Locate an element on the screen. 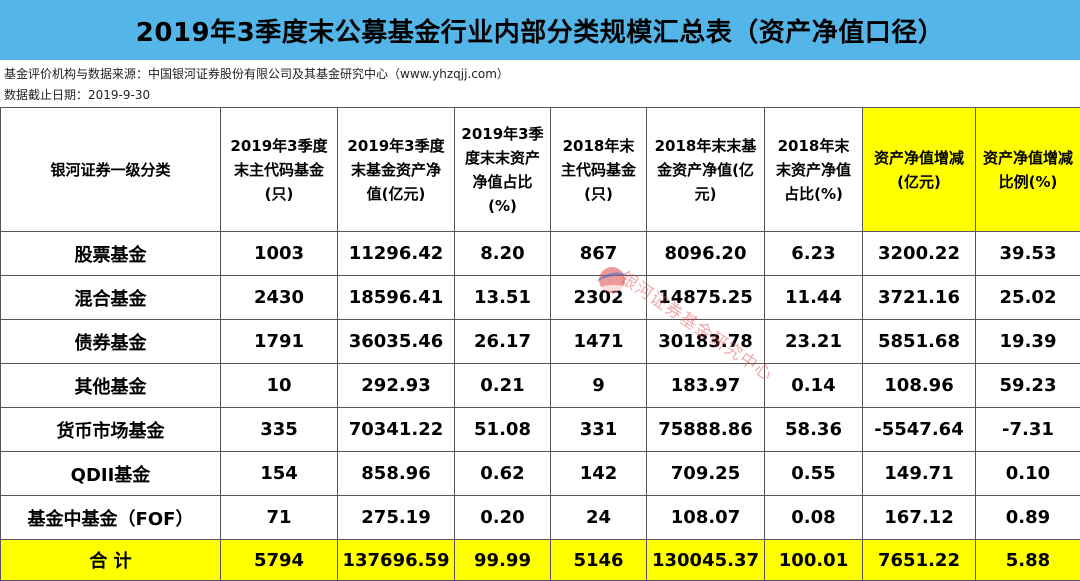 This screenshot has width=1080, height=581. page-title: 2019年3季度末公募基金行业内部分类规模汇总表（资产净值口径） is located at coordinates (540, 30).